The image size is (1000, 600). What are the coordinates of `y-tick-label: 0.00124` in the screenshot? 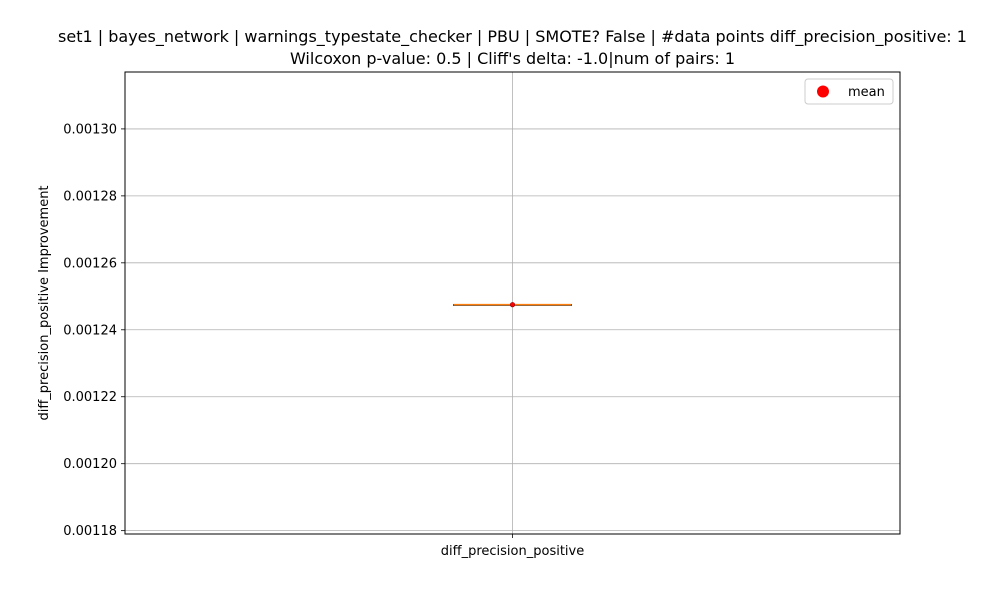 It's located at (90, 330).